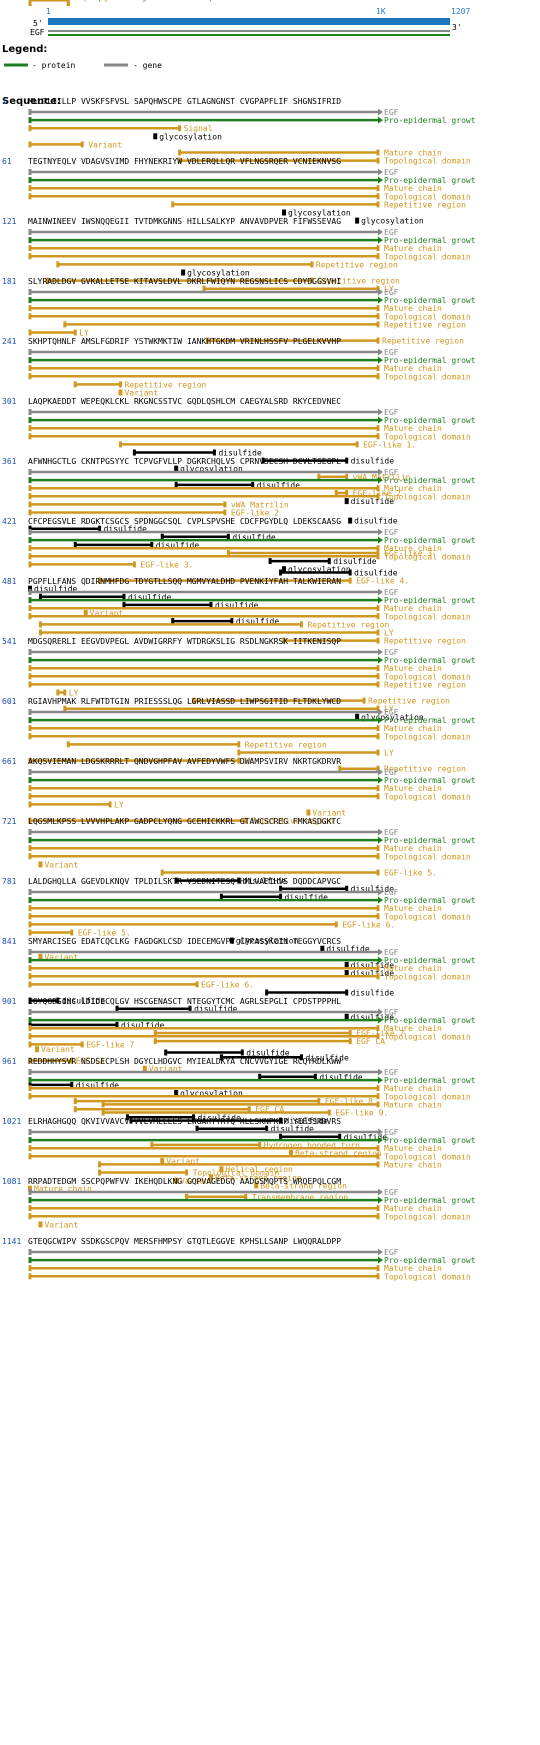 This screenshot has width=540, height=1745. I want to click on feature-track-feature: Repetitive region, so click(227, 264).